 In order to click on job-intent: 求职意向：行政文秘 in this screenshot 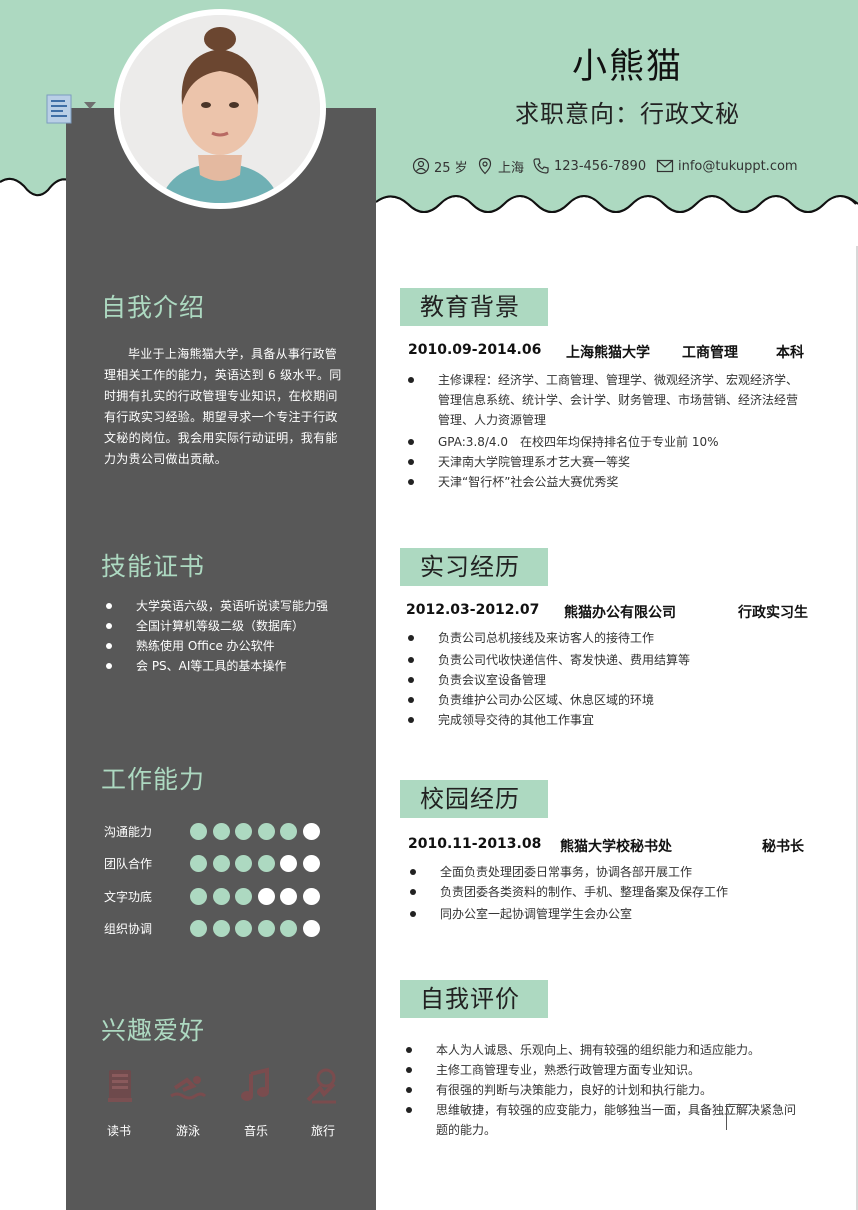, I will do `click(627, 114)`.